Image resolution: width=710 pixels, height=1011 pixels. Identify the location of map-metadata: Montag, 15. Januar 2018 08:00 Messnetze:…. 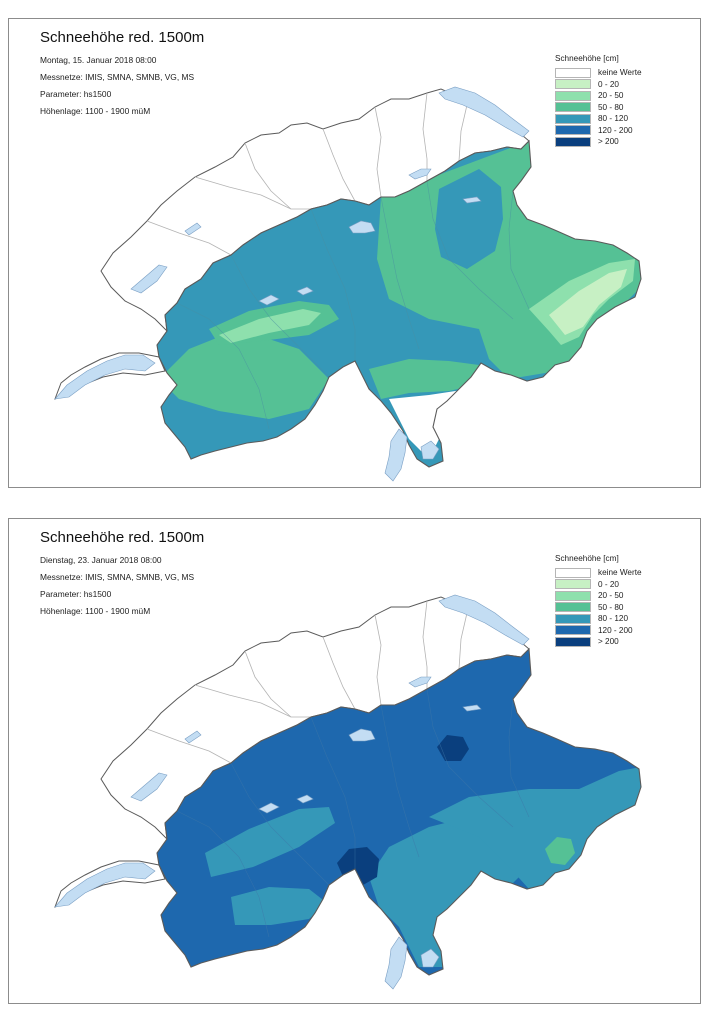
(117, 86).